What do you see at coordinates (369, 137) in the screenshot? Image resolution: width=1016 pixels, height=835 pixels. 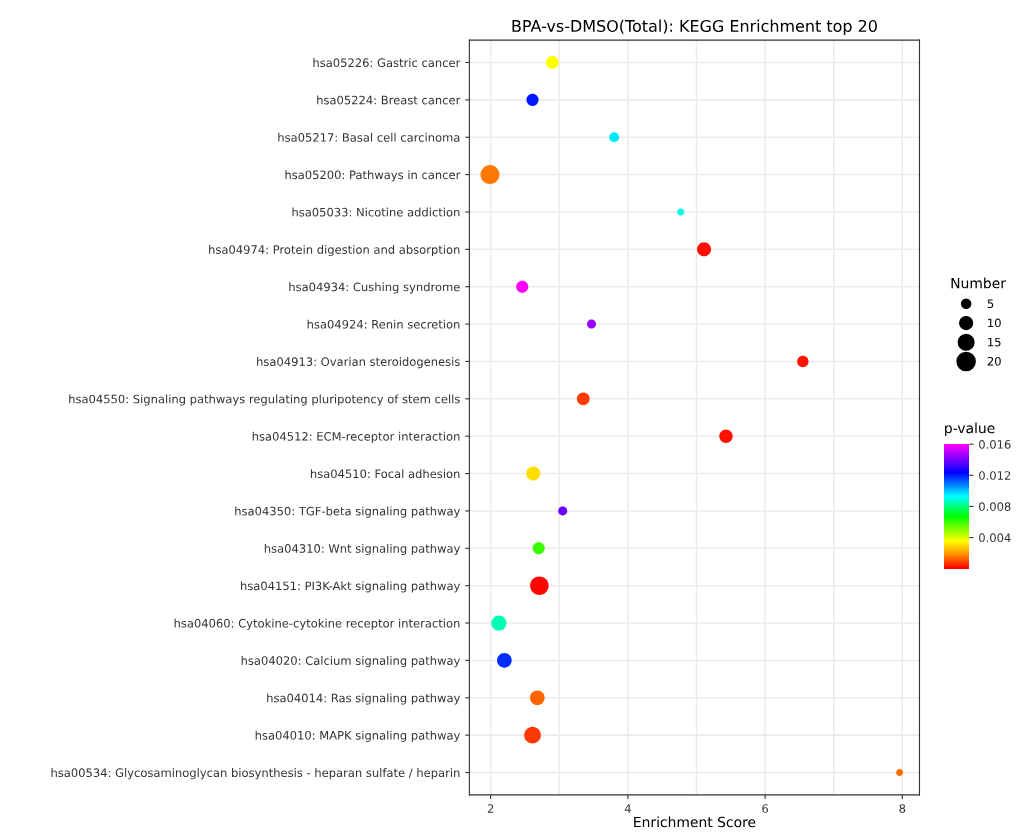 I see `y-tick-label: hsa05217: Basal cell carcinoma` at bounding box center [369, 137].